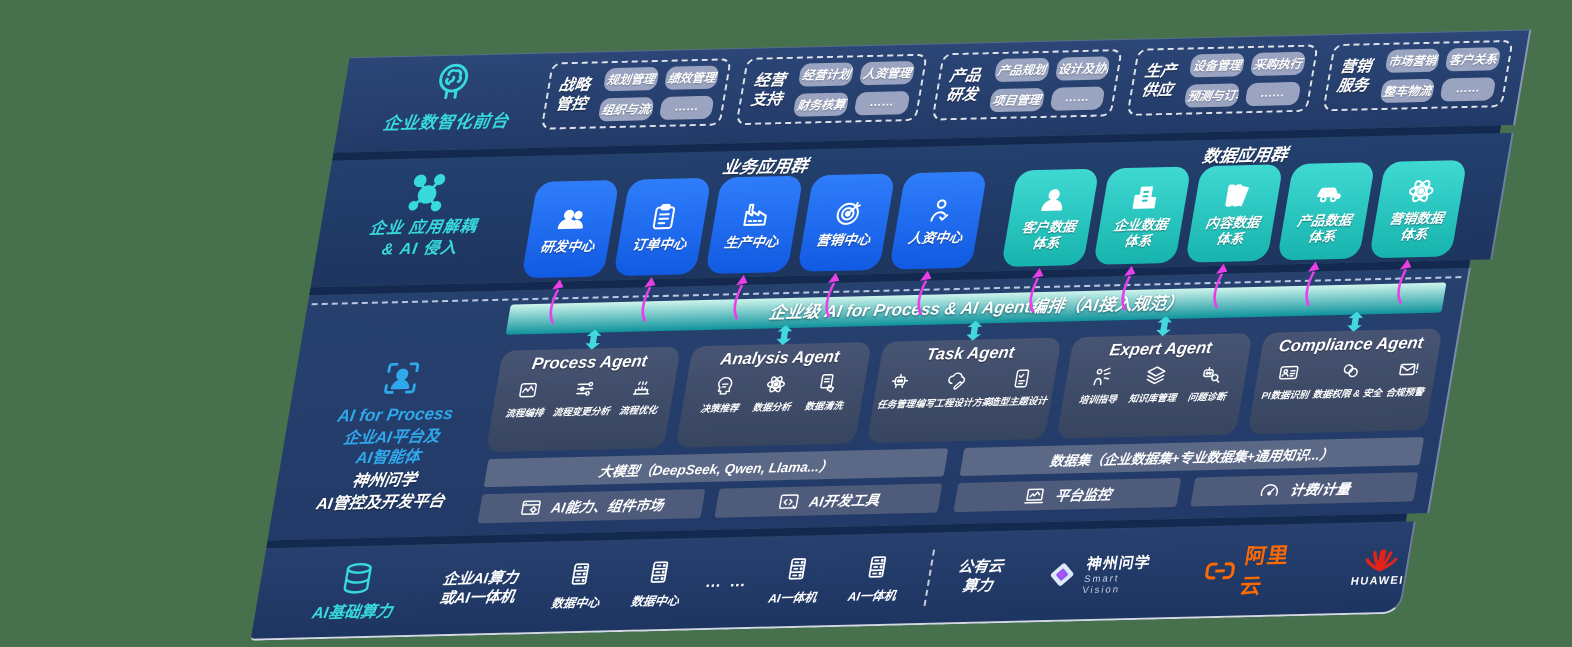 The image size is (1572, 647). I want to click on wave-box-icon, so click(529, 390).